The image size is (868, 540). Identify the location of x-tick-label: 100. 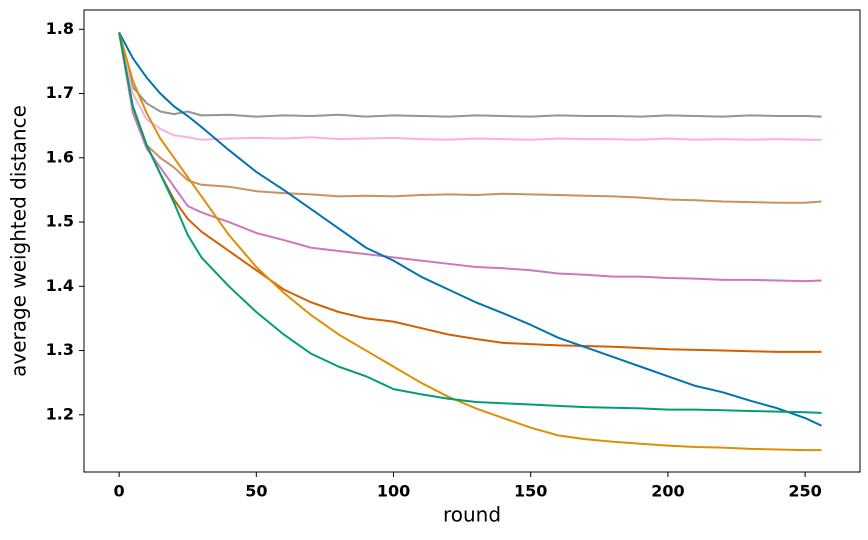
(393, 491).